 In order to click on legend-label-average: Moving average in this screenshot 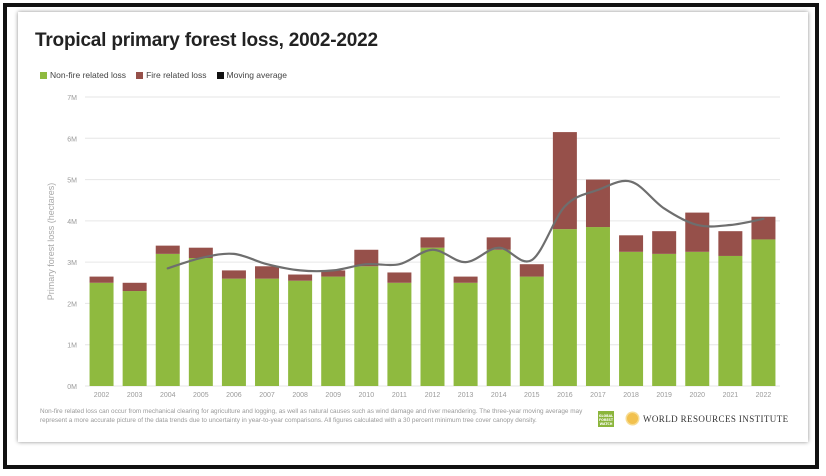, I will do `click(257, 75)`.